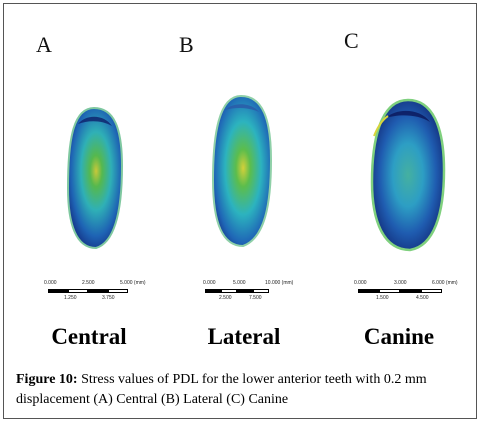  I want to click on tooth-canine-stress-map, so click(408, 175).